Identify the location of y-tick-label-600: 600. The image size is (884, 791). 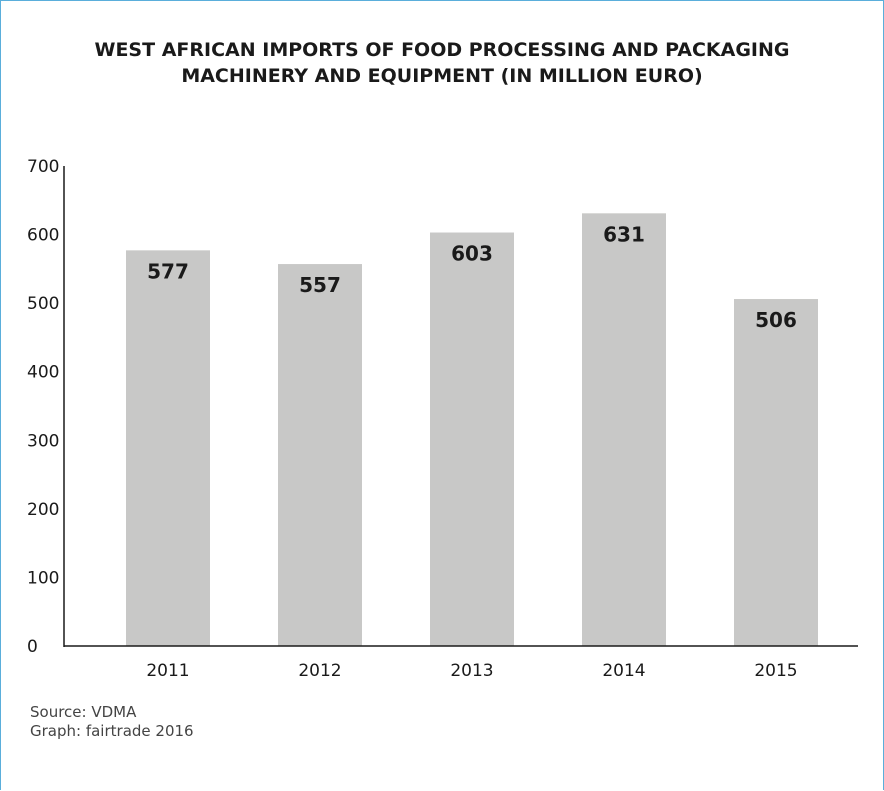
(43, 236).